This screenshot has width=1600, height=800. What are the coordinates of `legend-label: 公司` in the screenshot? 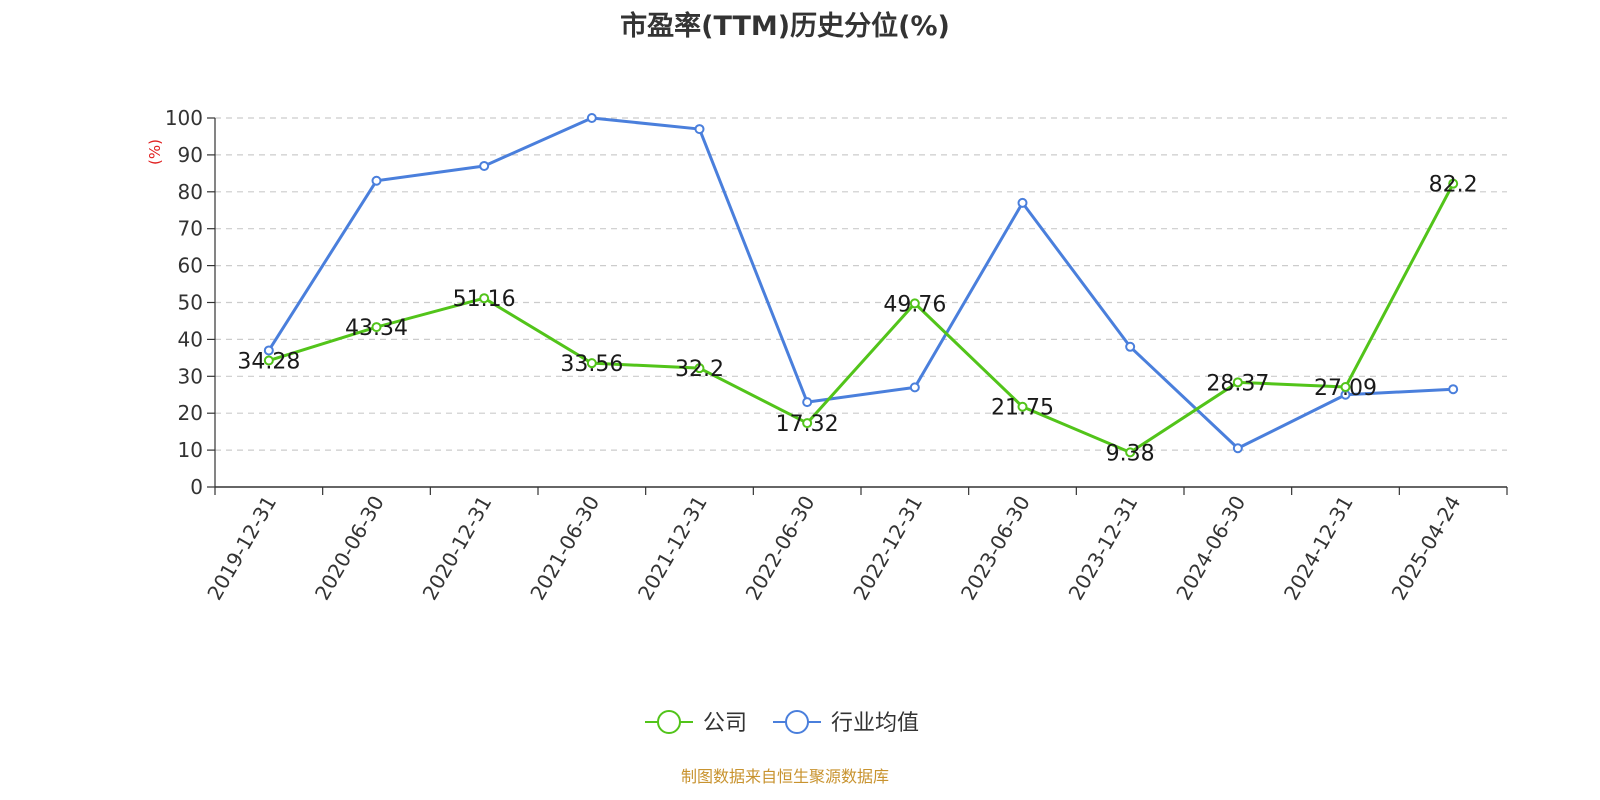 It's located at (725, 723).